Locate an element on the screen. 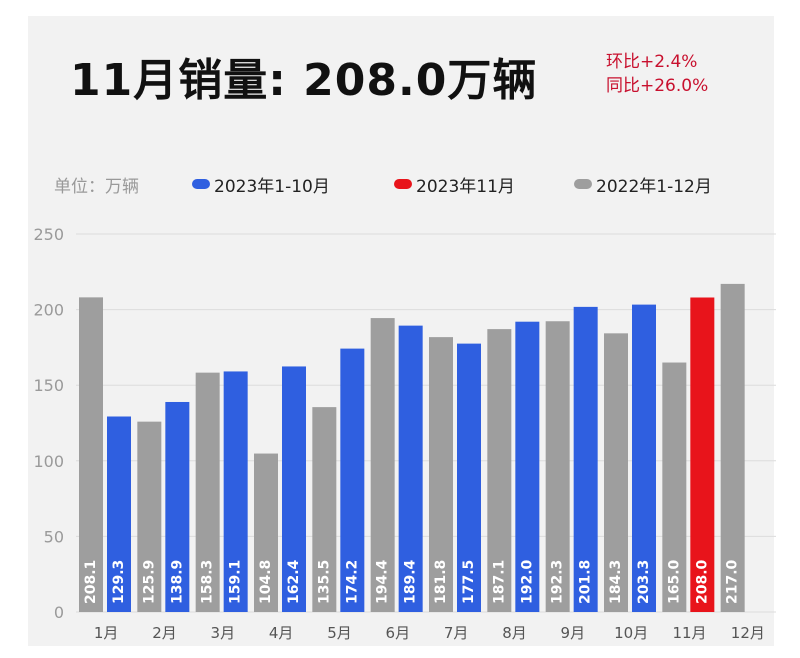 Image resolution: width=800 pixels, height=658 pixels. header: 11月销量: 208.0万辆 环比+2.4% 同比+26.0% is located at coordinates (400, 78).